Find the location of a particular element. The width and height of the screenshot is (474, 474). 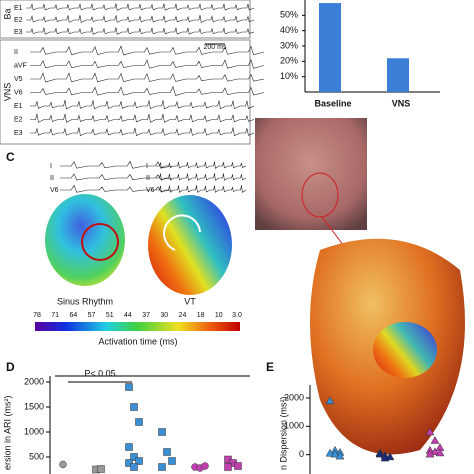

colorbar-label: 44 is located at coordinates (128, 315).